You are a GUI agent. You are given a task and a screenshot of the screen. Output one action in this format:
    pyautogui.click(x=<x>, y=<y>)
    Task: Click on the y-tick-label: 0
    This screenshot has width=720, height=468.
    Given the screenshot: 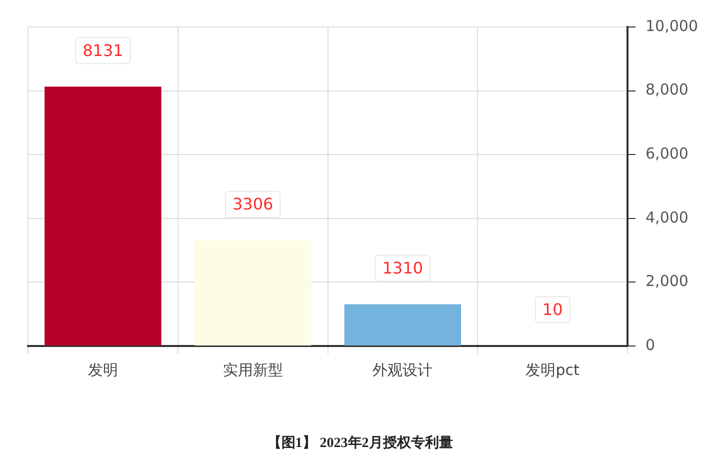 What is the action you would take?
    pyautogui.click(x=651, y=345)
    